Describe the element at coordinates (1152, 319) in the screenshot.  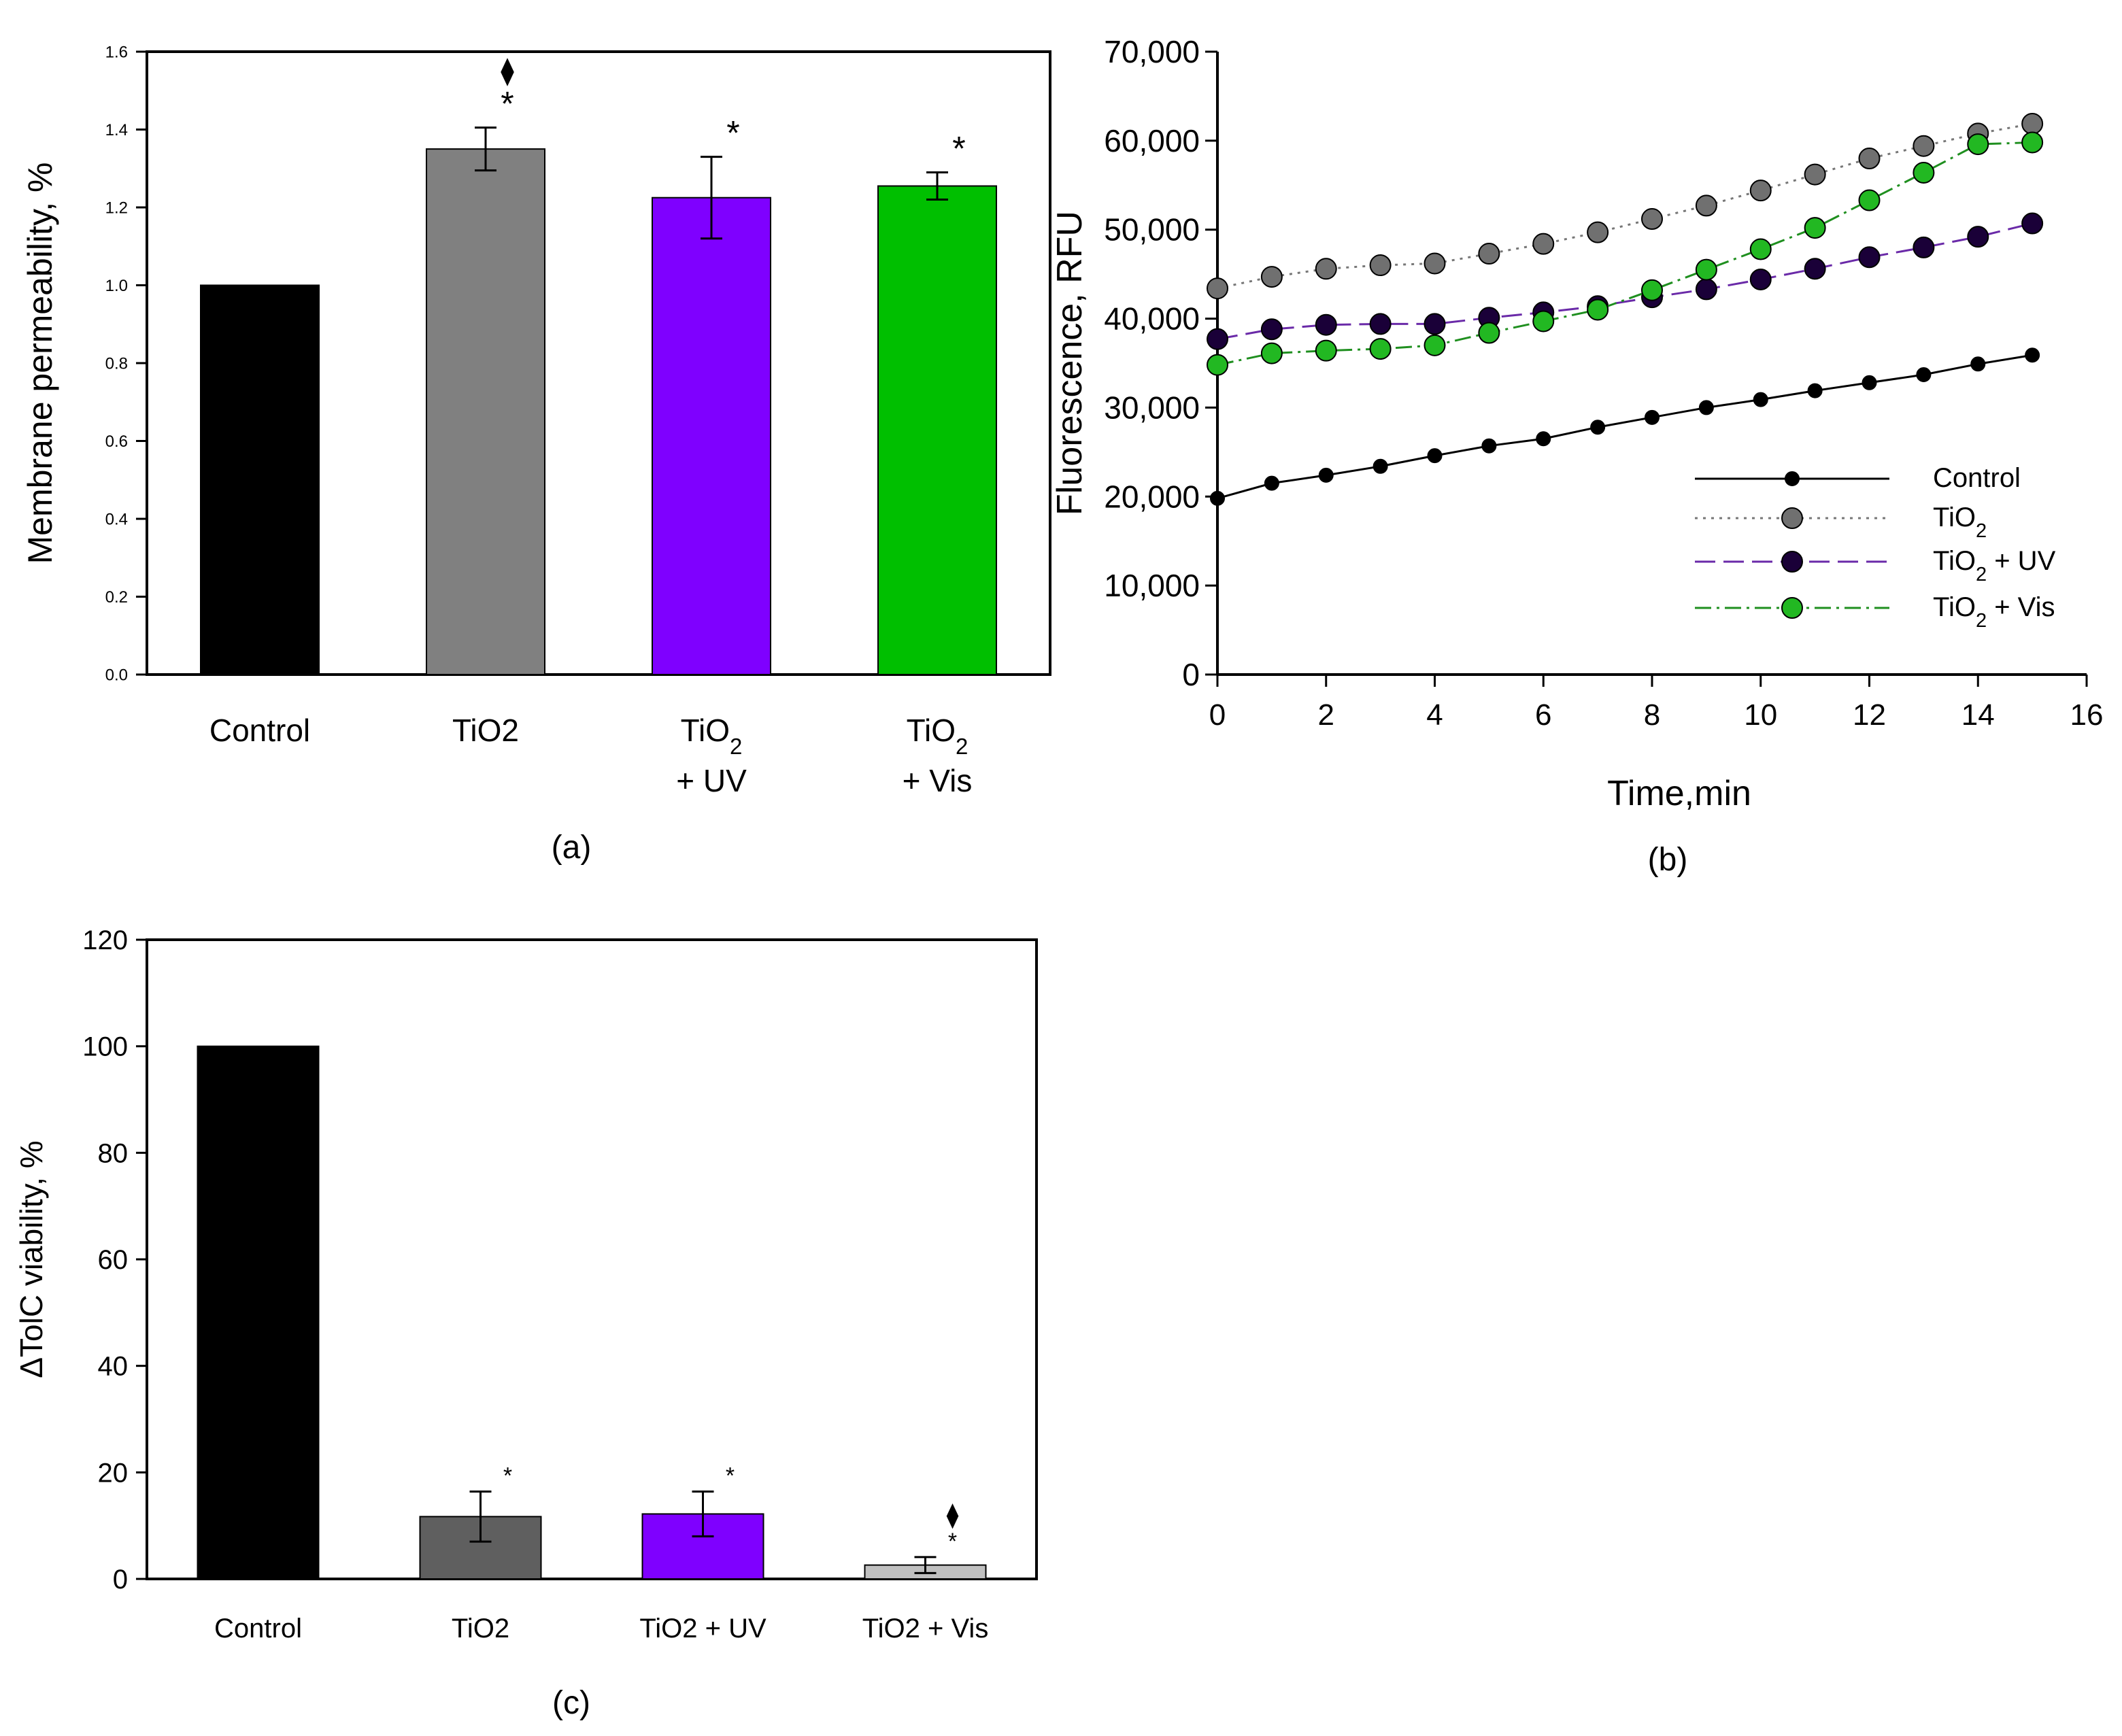
I see `y-tick-label: 40,000` at that location.